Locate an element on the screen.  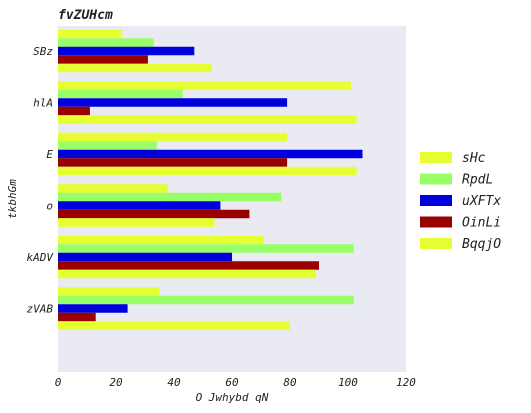
x-tick-label: 0 is located at coordinates (58, 382).